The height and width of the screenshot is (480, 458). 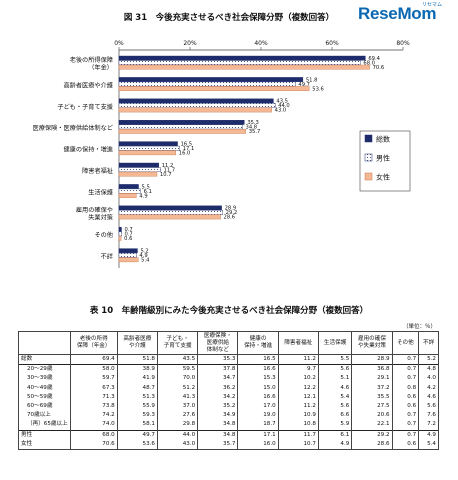 I want to click on table-cell: 0.6, so click(x=405, y=406).